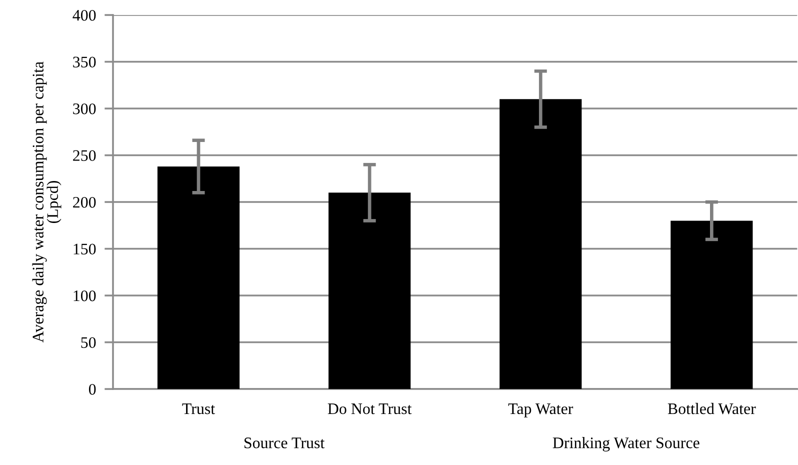  I want to click on x-tick-label: Trust, so click(199, 409).